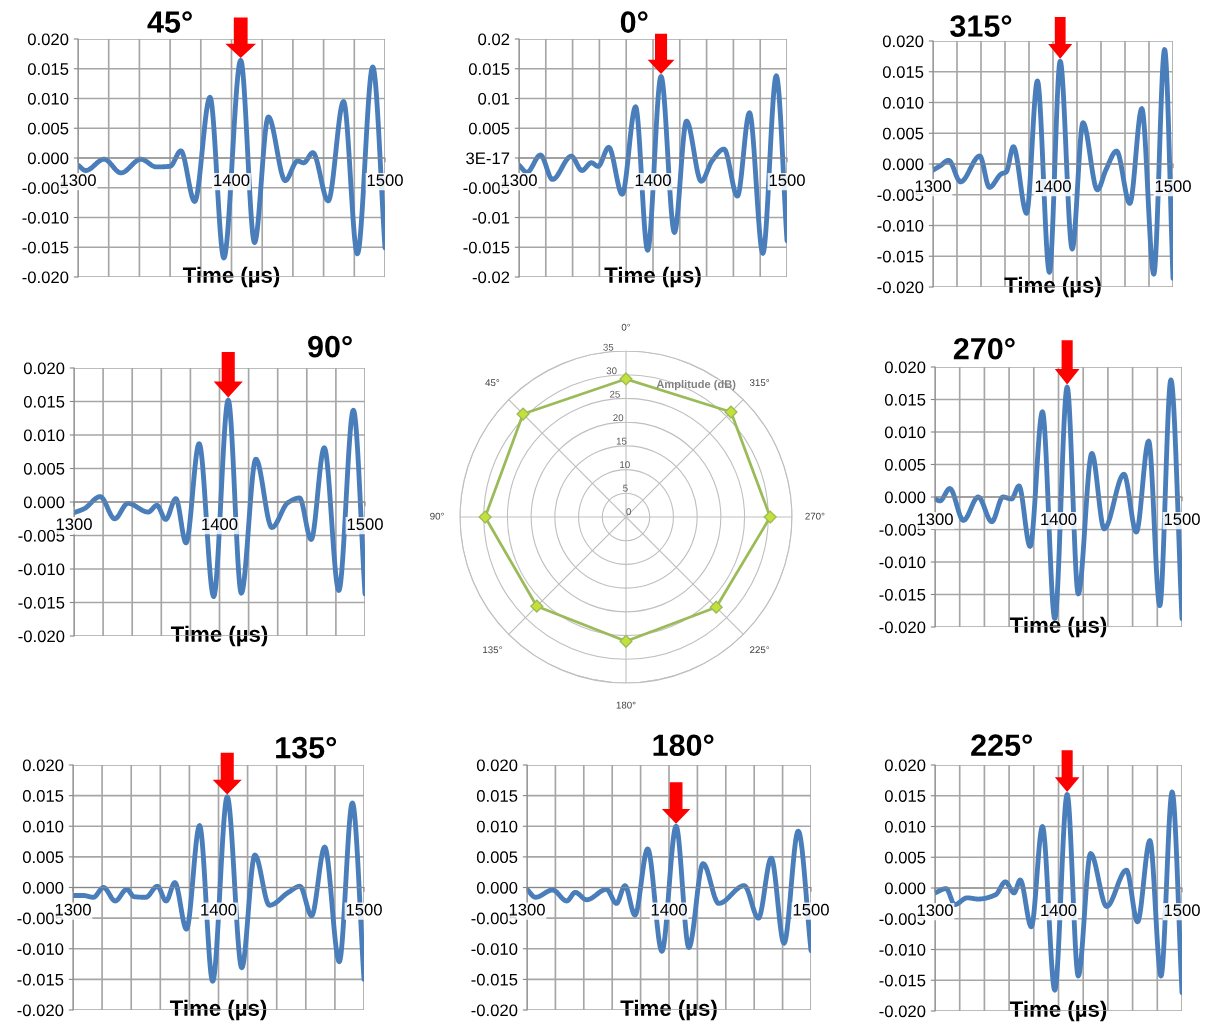  Describe the element at coordinates (492, 650) in the screenshot. I see `spoke-label: 135°` at that location.